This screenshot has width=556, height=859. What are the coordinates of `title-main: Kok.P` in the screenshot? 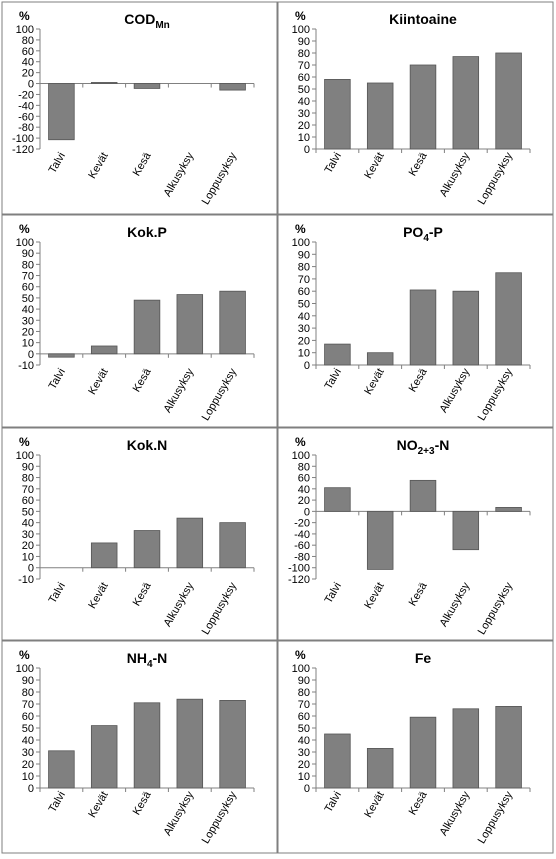 It's located at (147, 232).